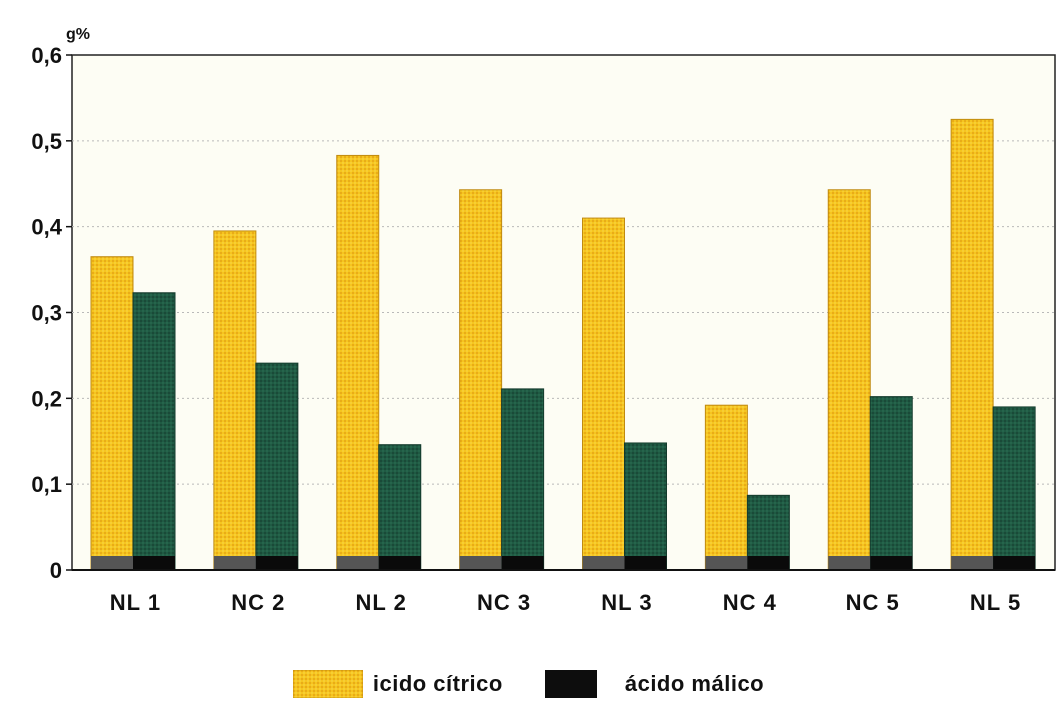 The image size is (1057, 709). What do you see at coordinates (46, 313) in the screenshot?
I see `y-tick-label: 0,3` at bounding box center [46, 313].